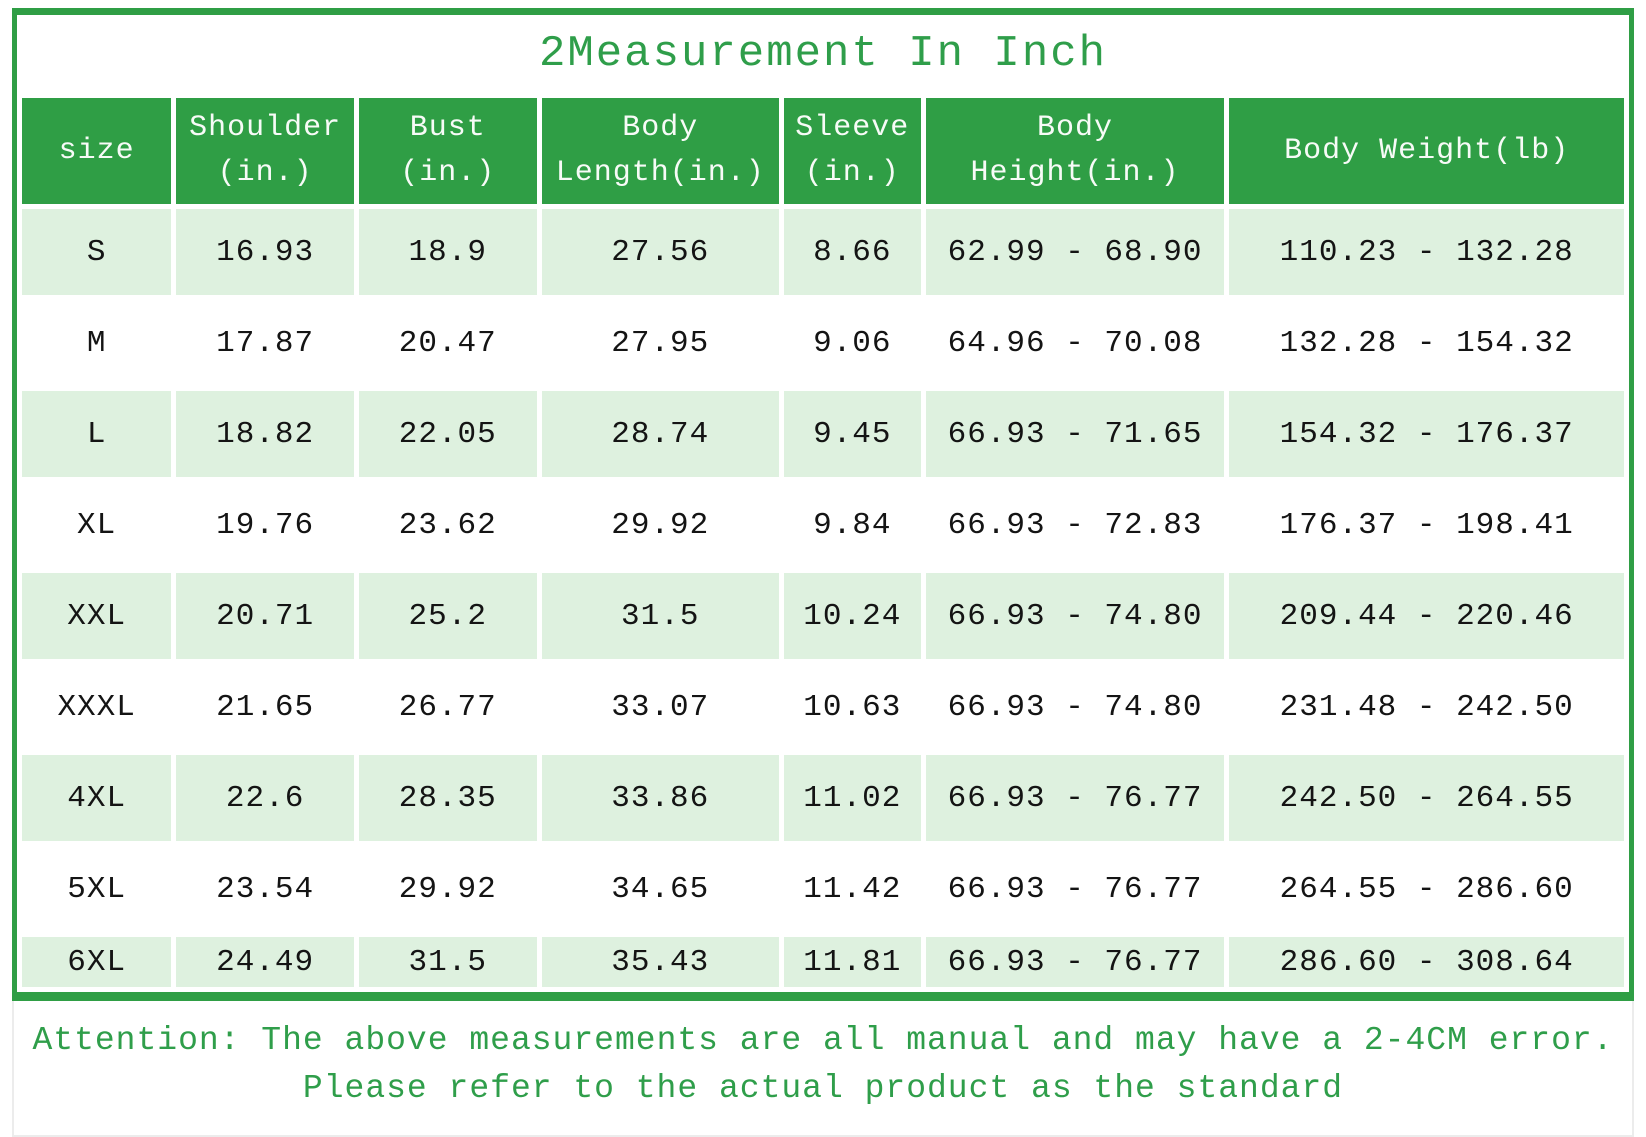 The image size is (1646, 1137). What do you see at coordinates (265, 343) in the screenshot?
I see `data-cell: 17.87` at bounding box center [265, 343].